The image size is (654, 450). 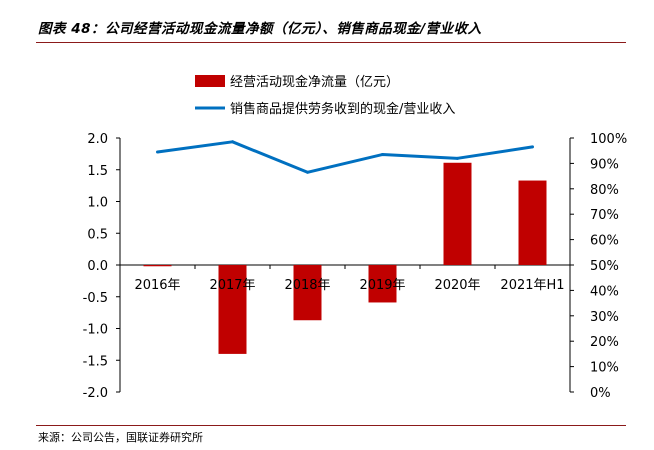 I want to click on right-axis-tick-label: 60%, so click(x=604, y=241).